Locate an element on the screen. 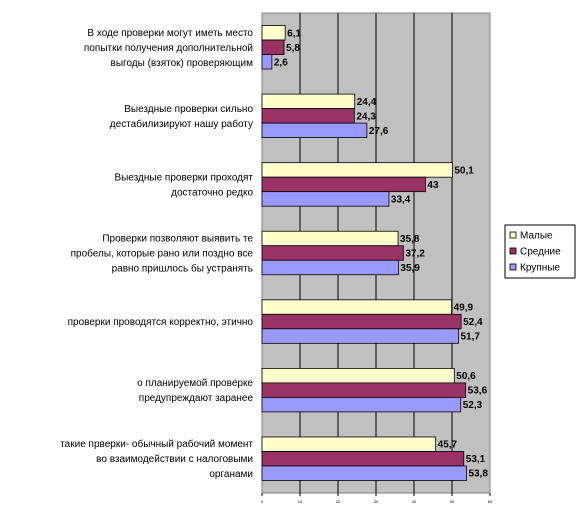 Image resolution: width=584 pixels, height=522 pixels. tick-label: 40 is located at coordinates (414, 501).